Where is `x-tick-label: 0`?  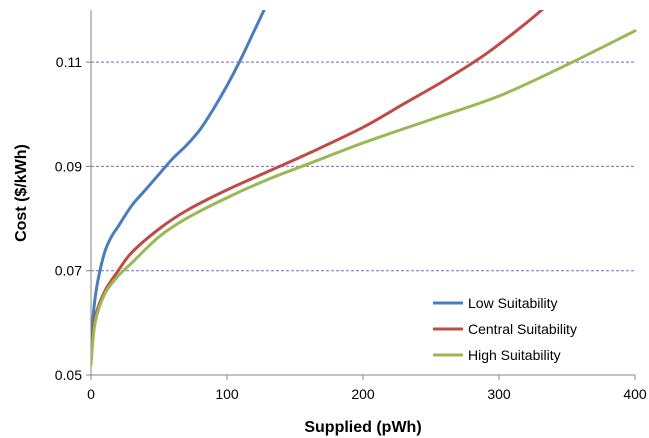
x-tick-label: 0 is located at coordinates (91, 394).